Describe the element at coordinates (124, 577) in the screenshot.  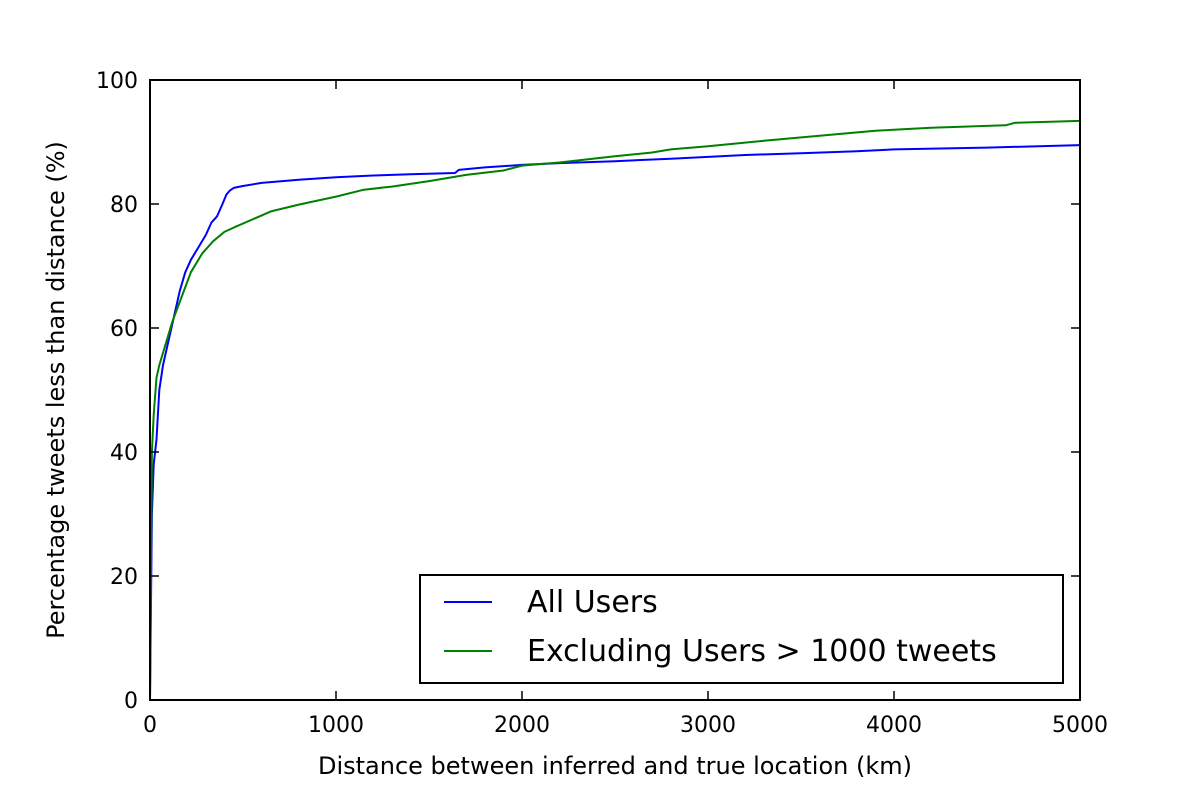
I see `y-tick-label: 20` at that location.